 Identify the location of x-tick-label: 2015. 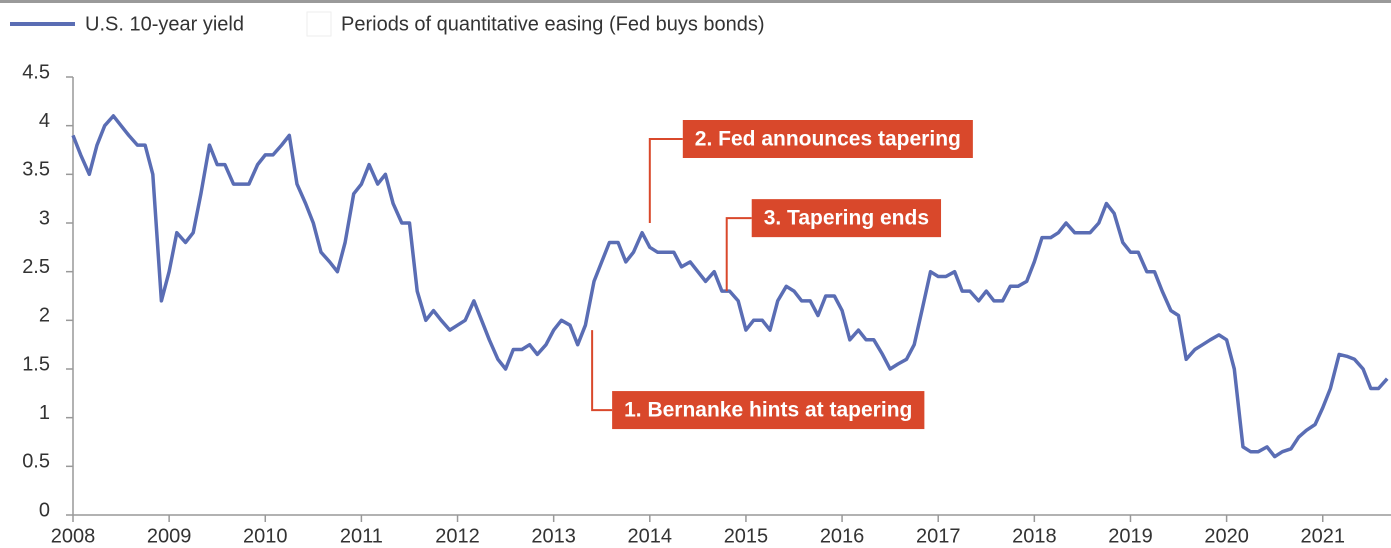
(746, 536).